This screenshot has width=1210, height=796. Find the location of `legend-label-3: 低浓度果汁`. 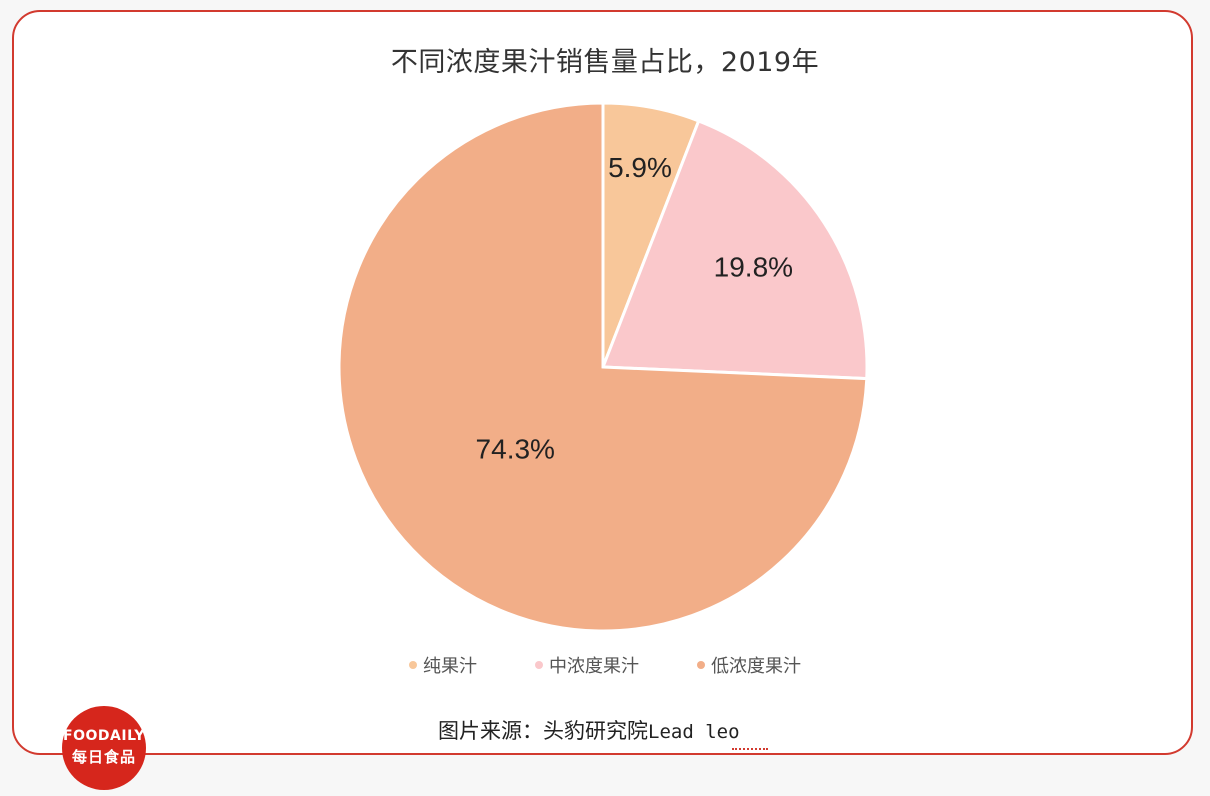

legend-label-3: 低浓度果汁 is located at coordinates (756, 666).